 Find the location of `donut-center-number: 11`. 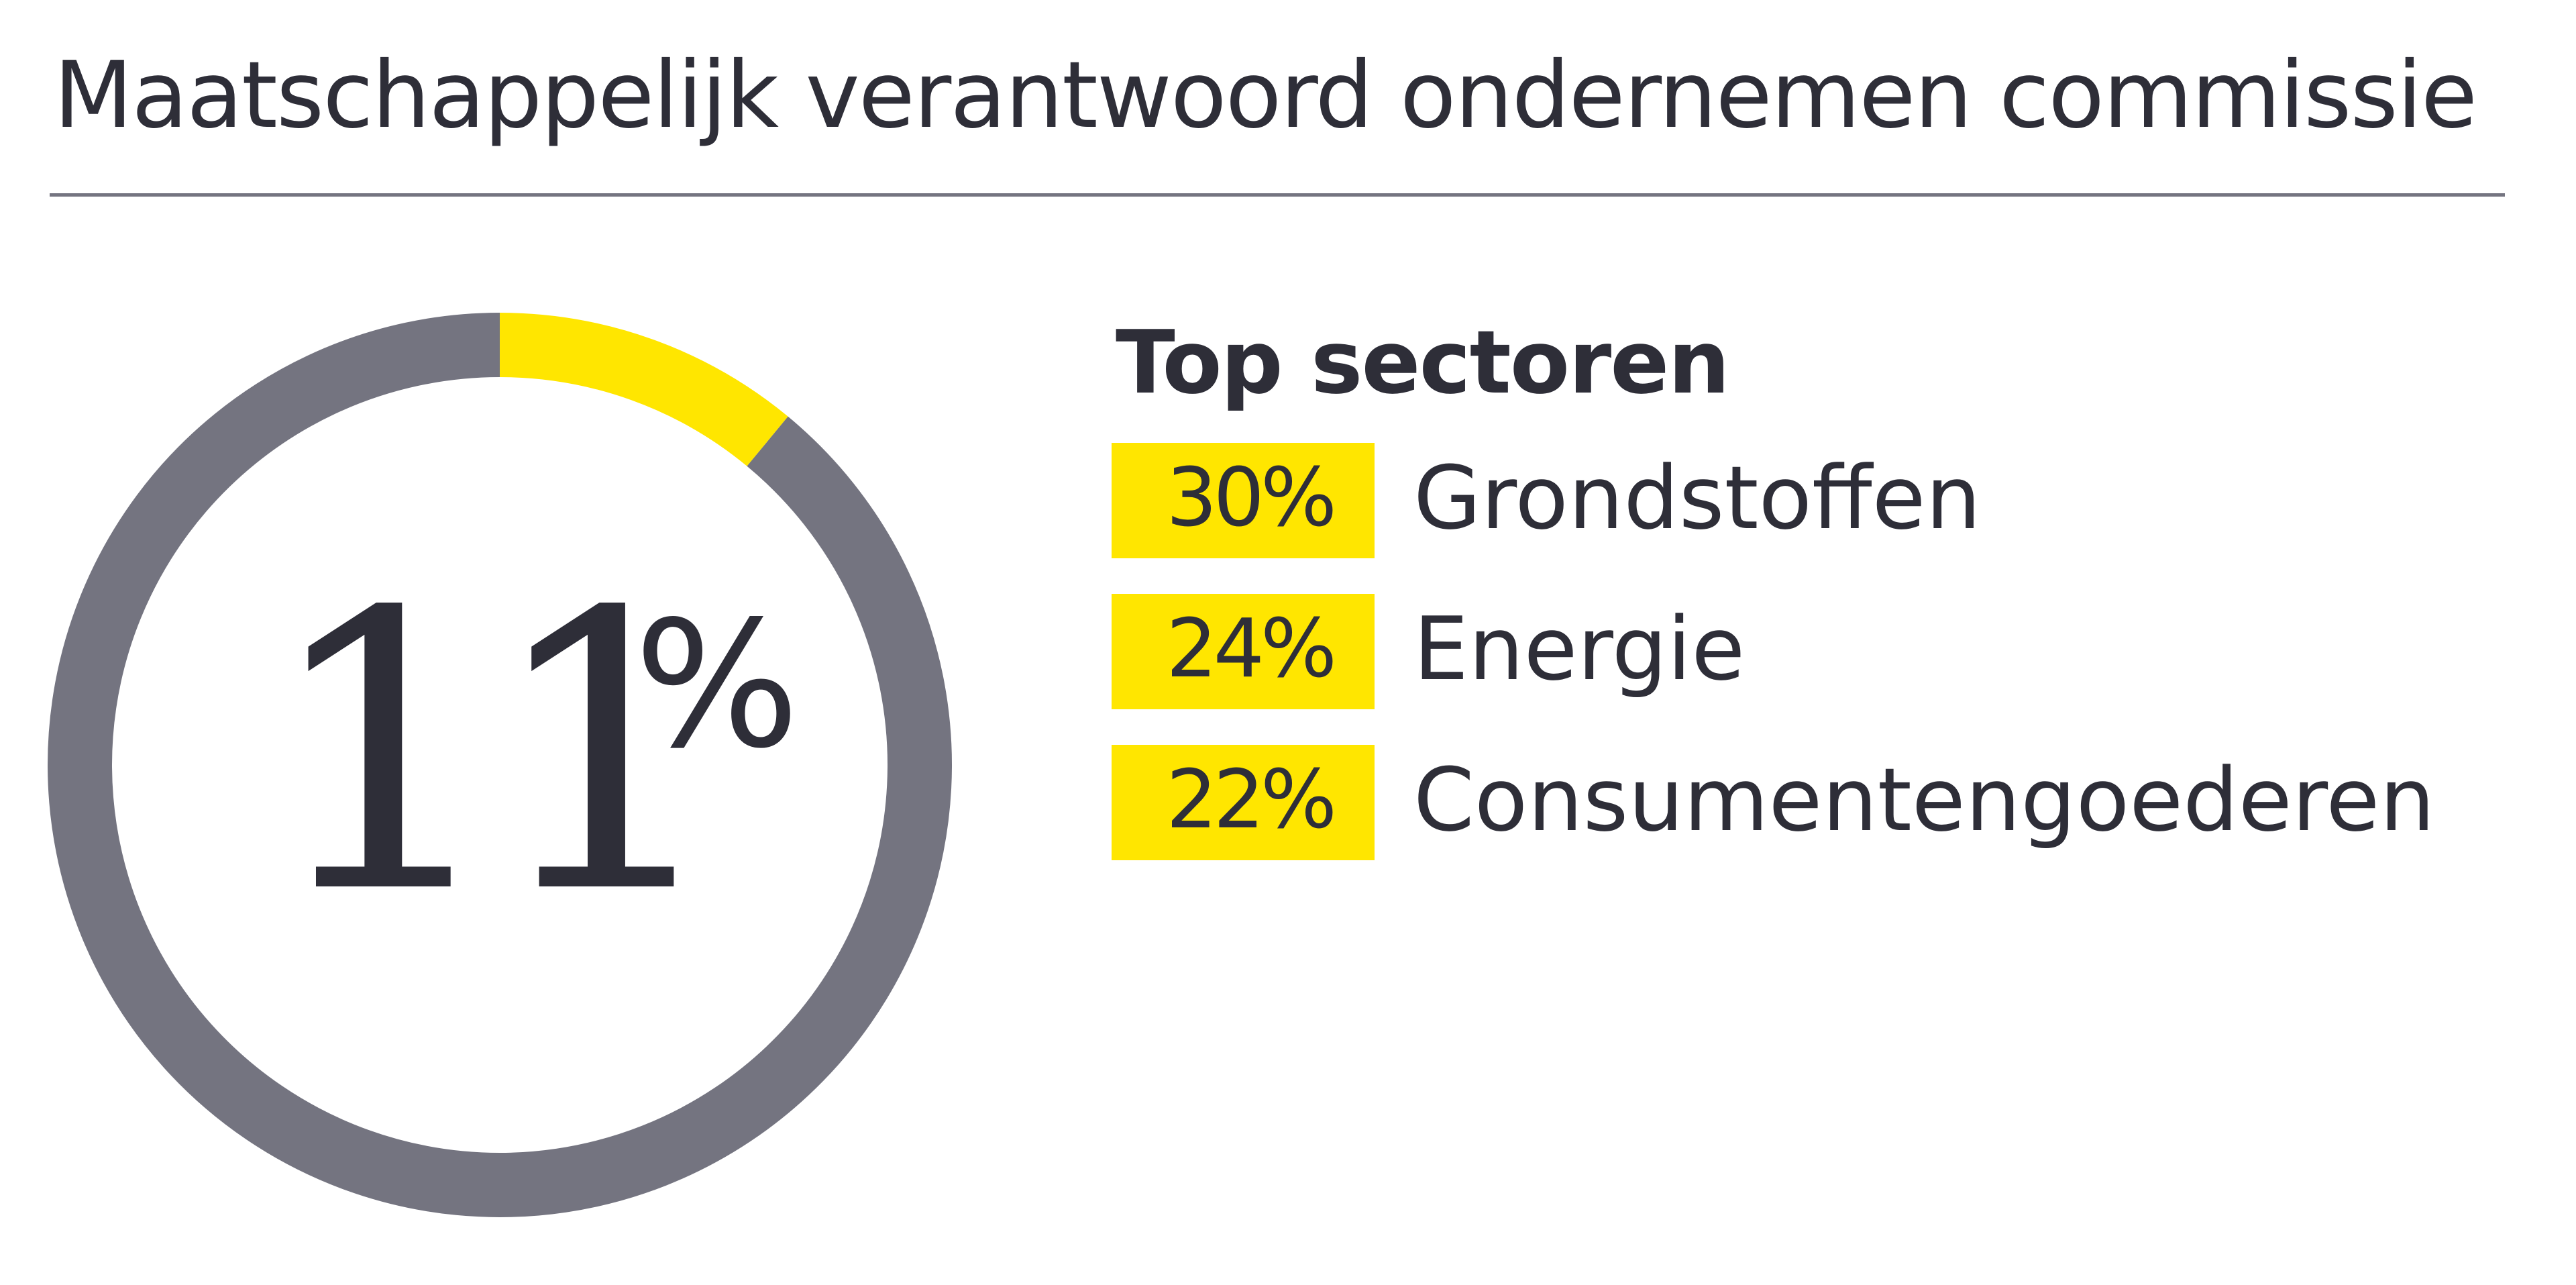

donut-center-number: 11 is located at coordinates (495, 754).